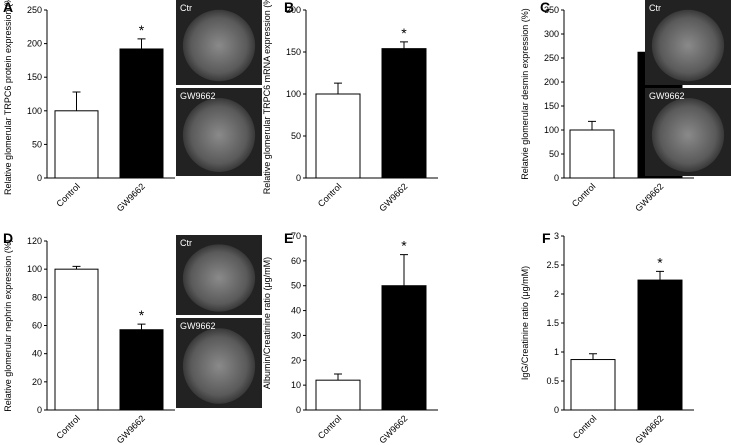 This screenshot has width=731, height=445. What do you see at coordinates (525, 323) in the screenshot?
I see `y-axis-label: IgG/Creatinine ratio (μg/mM)` at bounding box center [525, 323].